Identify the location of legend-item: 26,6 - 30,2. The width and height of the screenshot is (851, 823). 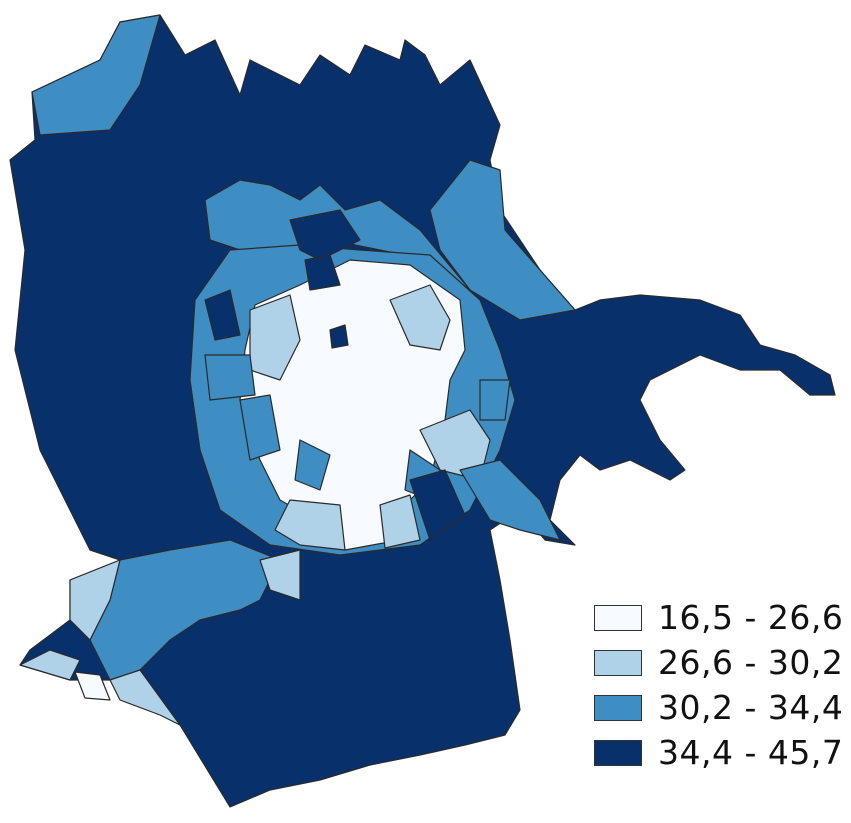
(718, 662).